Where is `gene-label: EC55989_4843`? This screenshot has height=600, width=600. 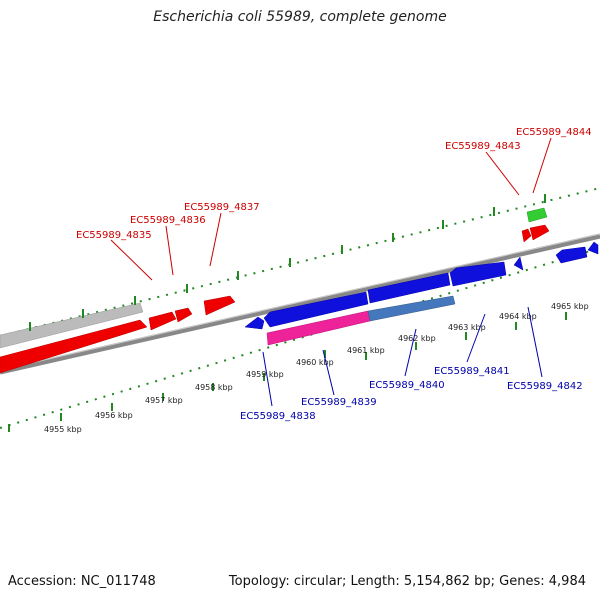 gene-label: EC55989_4843 is located at coordinates (483, 146).